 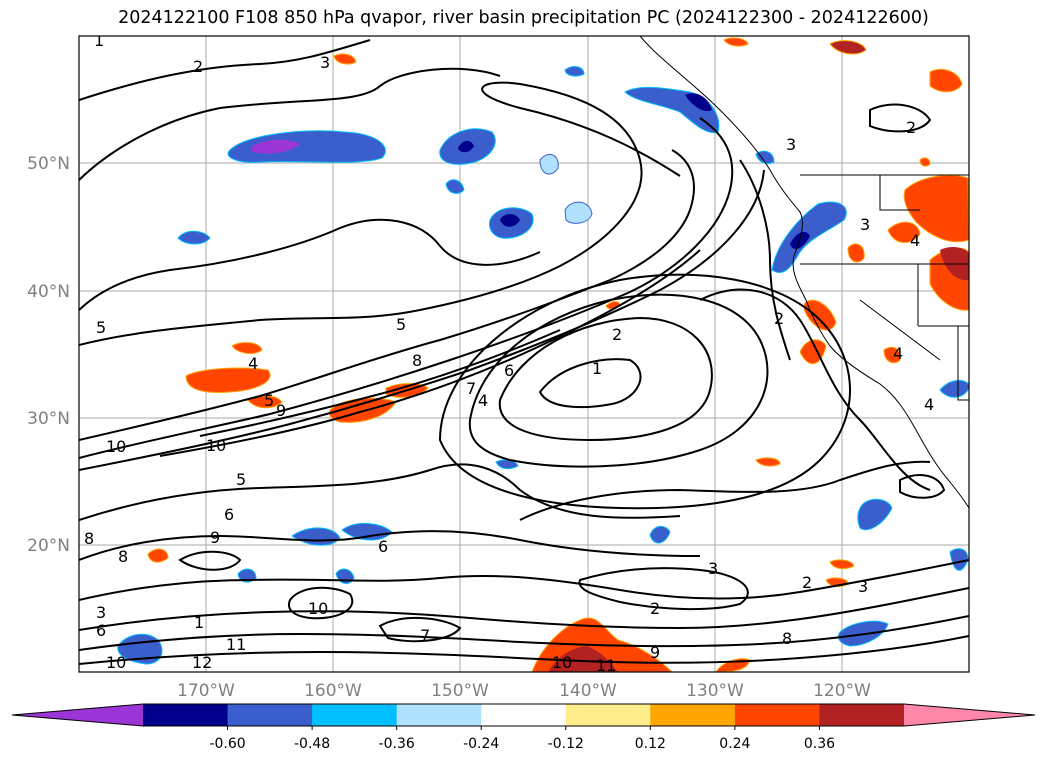 What do you see at coordinates (227, 744) in the screenshot?
I see `colorbar-tick-label: -0.60` at bounding box center [227, 744].